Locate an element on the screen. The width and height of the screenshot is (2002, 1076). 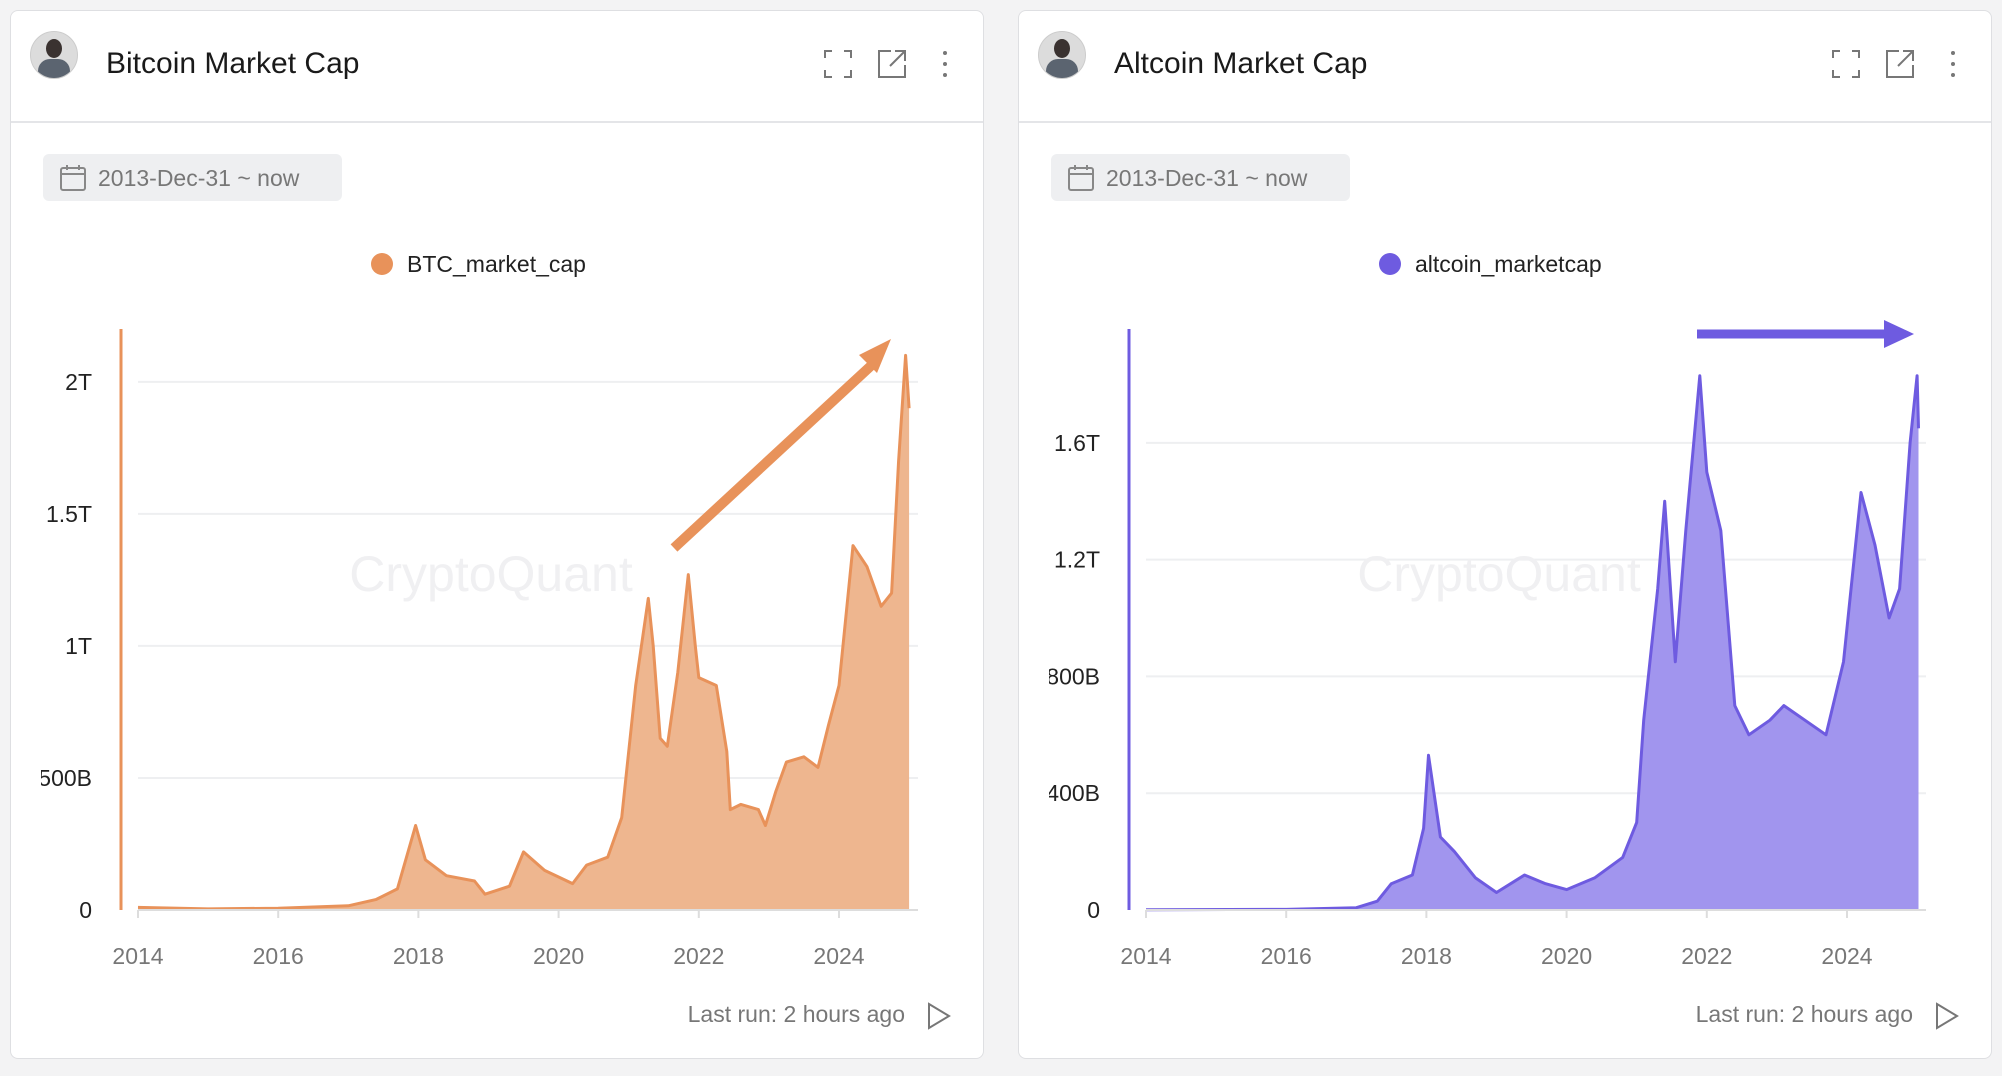
y-tick-label: 1T is located at coordinates (78, 646).